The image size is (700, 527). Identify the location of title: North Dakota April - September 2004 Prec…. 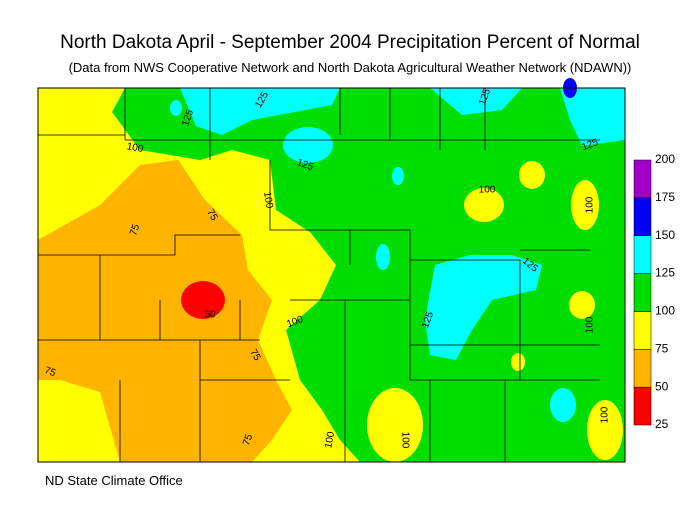
(350, 42).